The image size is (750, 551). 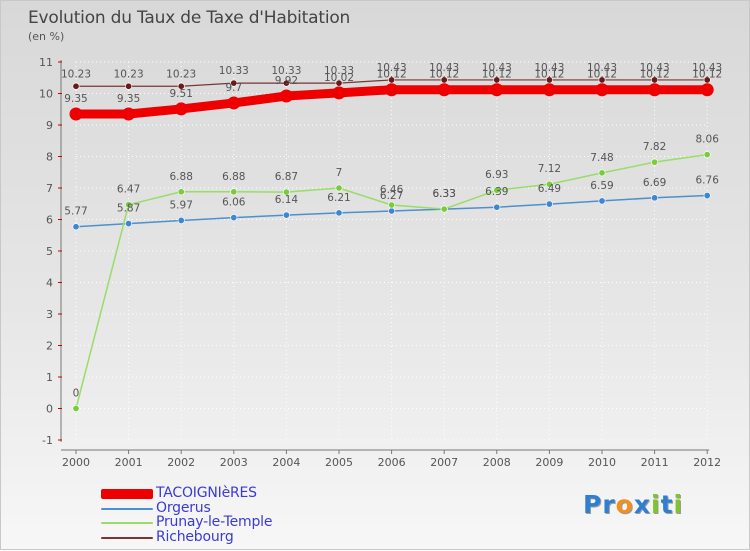 I want to click on logo-letter: r, so click(x=609, y=504).